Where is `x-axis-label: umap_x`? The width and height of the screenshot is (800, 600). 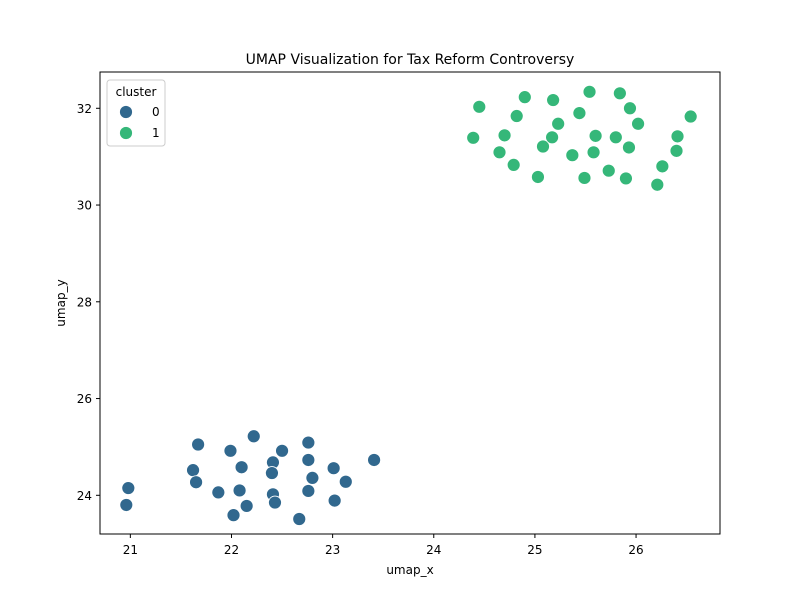
x-axis-label: umap_x is located at coordinates (409, 570).